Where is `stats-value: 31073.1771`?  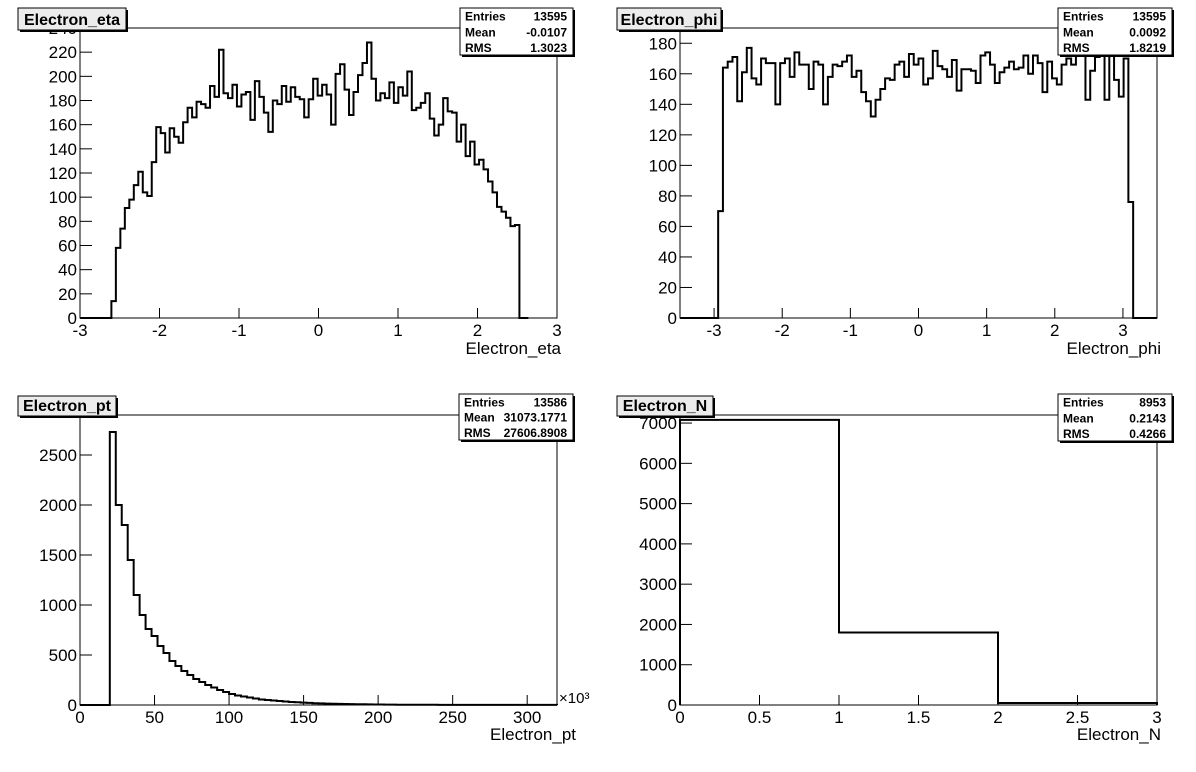
stats-value: 31073.1771 is located at coordinates (536, 418).